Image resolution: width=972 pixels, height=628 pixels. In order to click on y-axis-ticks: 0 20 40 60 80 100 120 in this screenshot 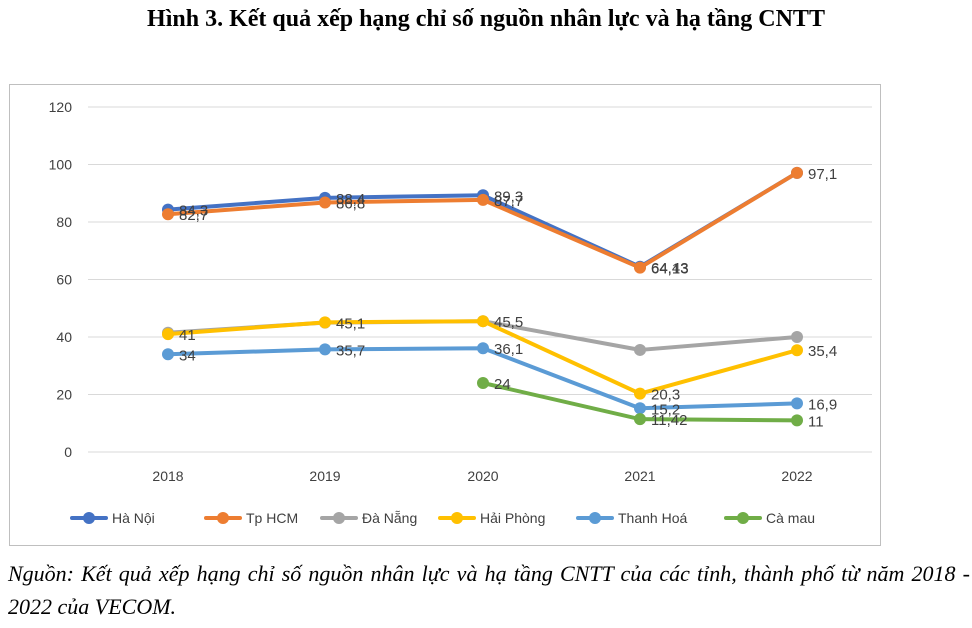, I will do `click(61, 279)`.